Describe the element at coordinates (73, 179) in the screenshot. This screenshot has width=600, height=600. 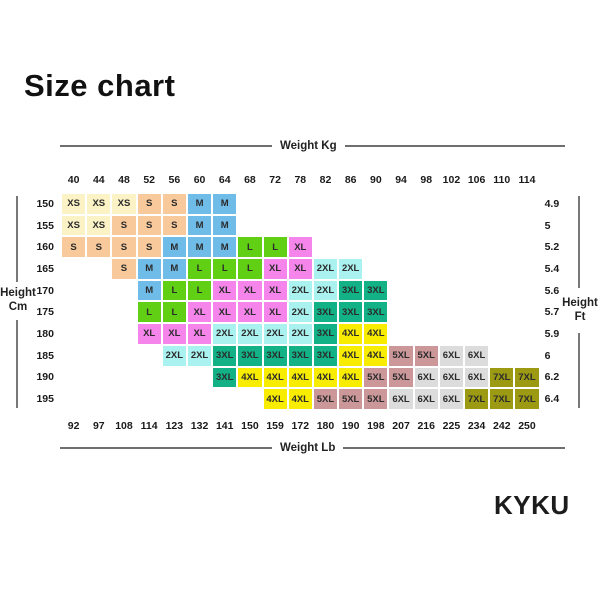
I see `weight-kg-tick: 40` at that location.